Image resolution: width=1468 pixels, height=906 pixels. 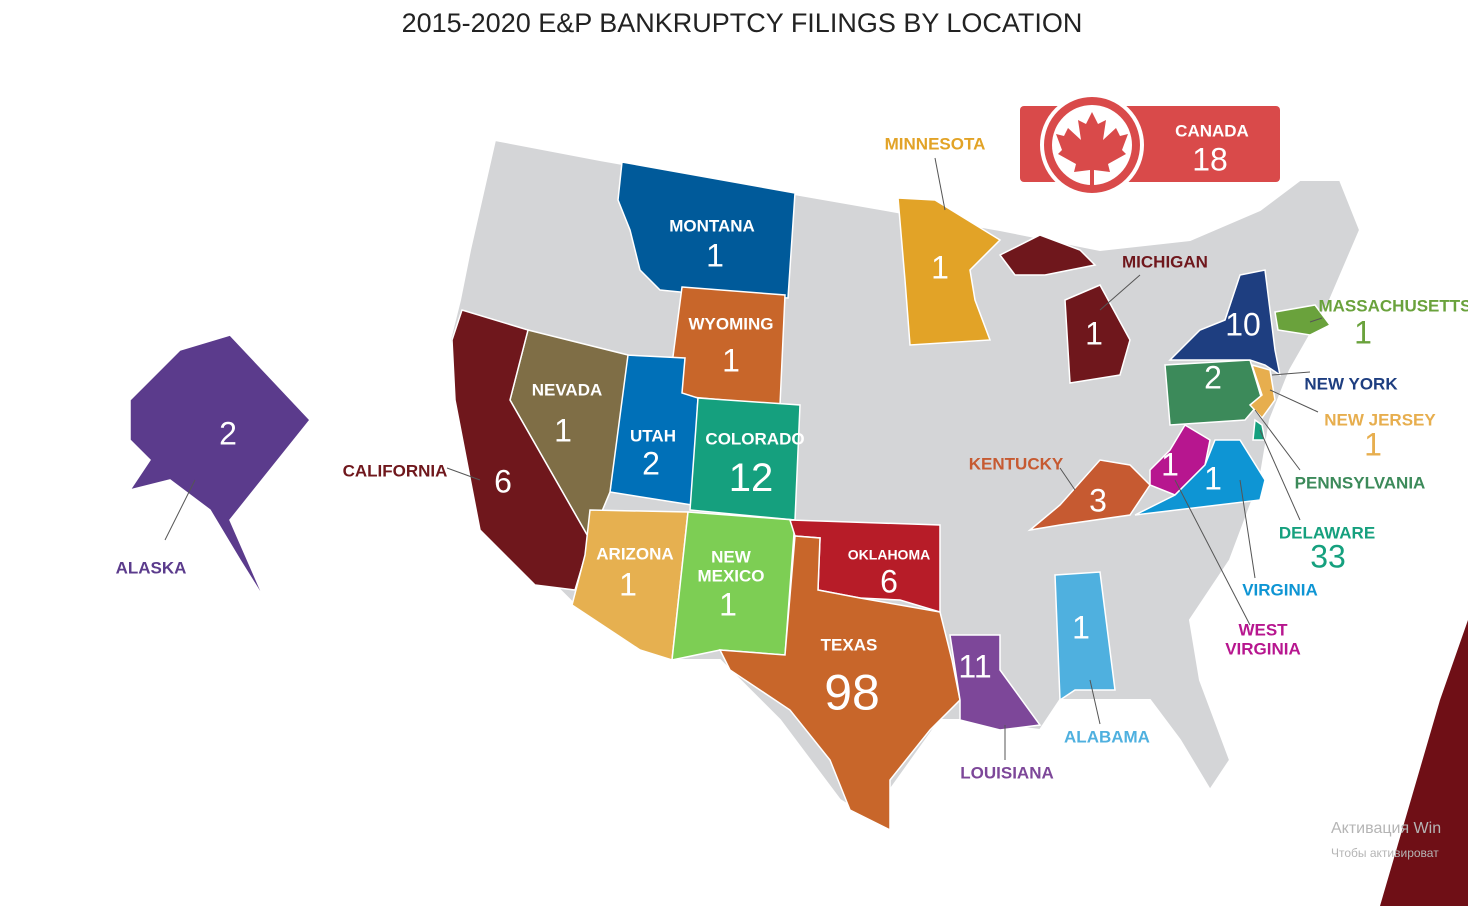 What do you see at coordinates (975, 666) in the screenshot?
I see `state-count: 11` at bounding box center [975, 666].